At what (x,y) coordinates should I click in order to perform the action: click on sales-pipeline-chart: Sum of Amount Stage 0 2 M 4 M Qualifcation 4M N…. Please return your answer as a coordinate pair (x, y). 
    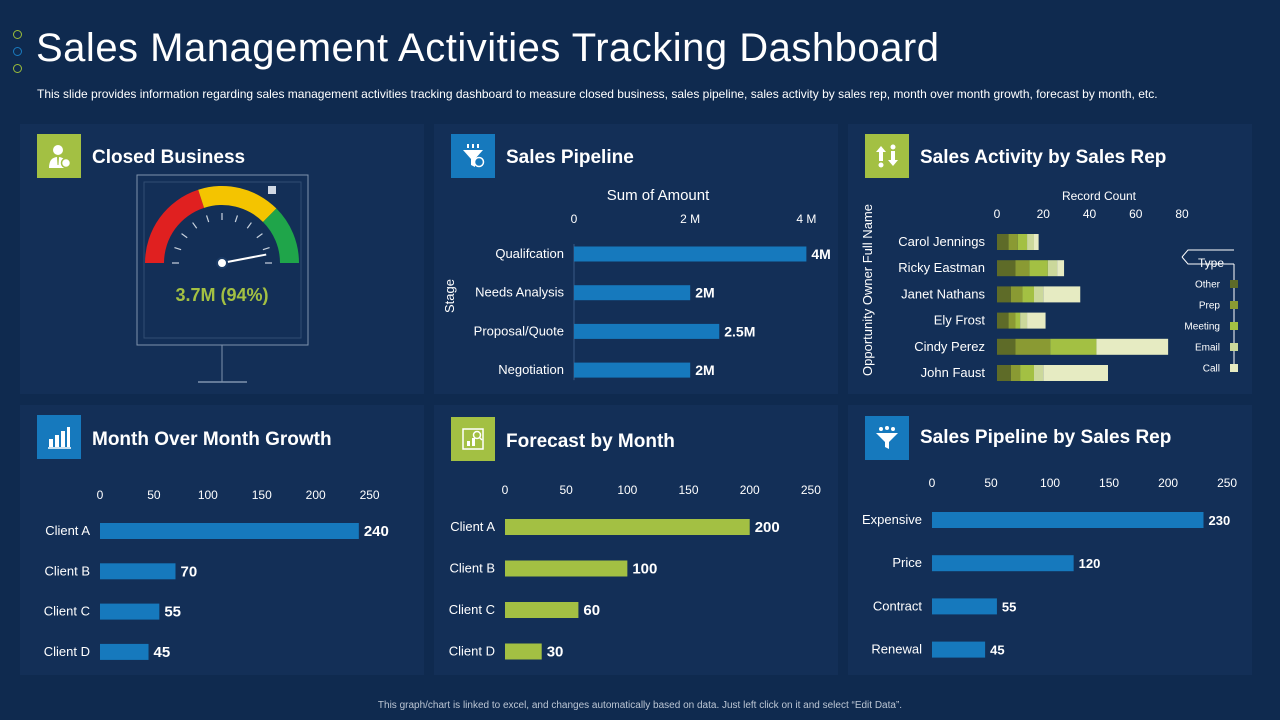
    Looking at the image, I should click on (636, 284).